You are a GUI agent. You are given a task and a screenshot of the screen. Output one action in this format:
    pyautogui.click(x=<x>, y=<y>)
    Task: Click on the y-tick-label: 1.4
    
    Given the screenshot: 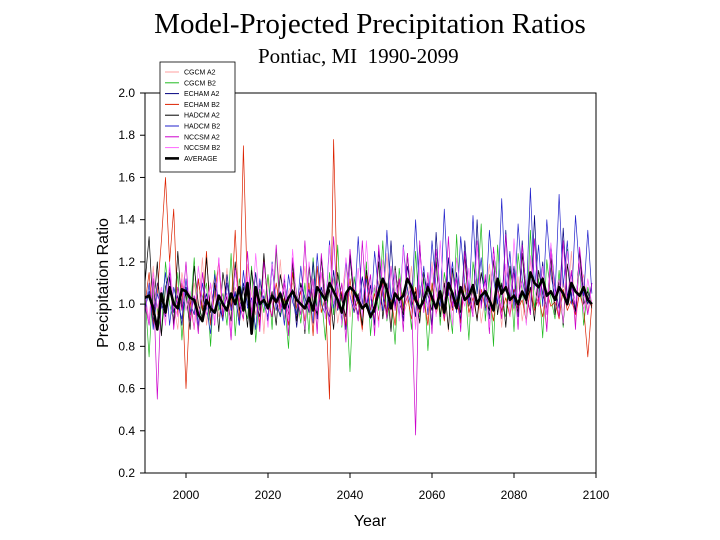 What is the action you would take?
    pyautogui.click(x=126, y=220)
    